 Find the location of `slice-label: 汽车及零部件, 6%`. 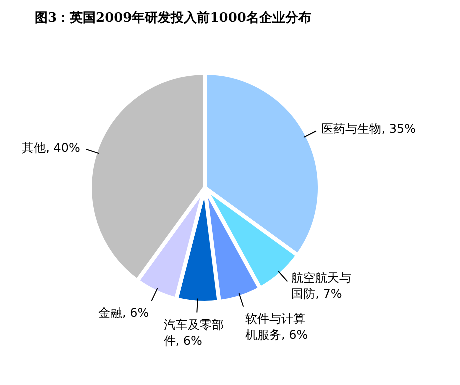

slice-label: 汽车及零部件, 6% is located at coordinates (194, 332).